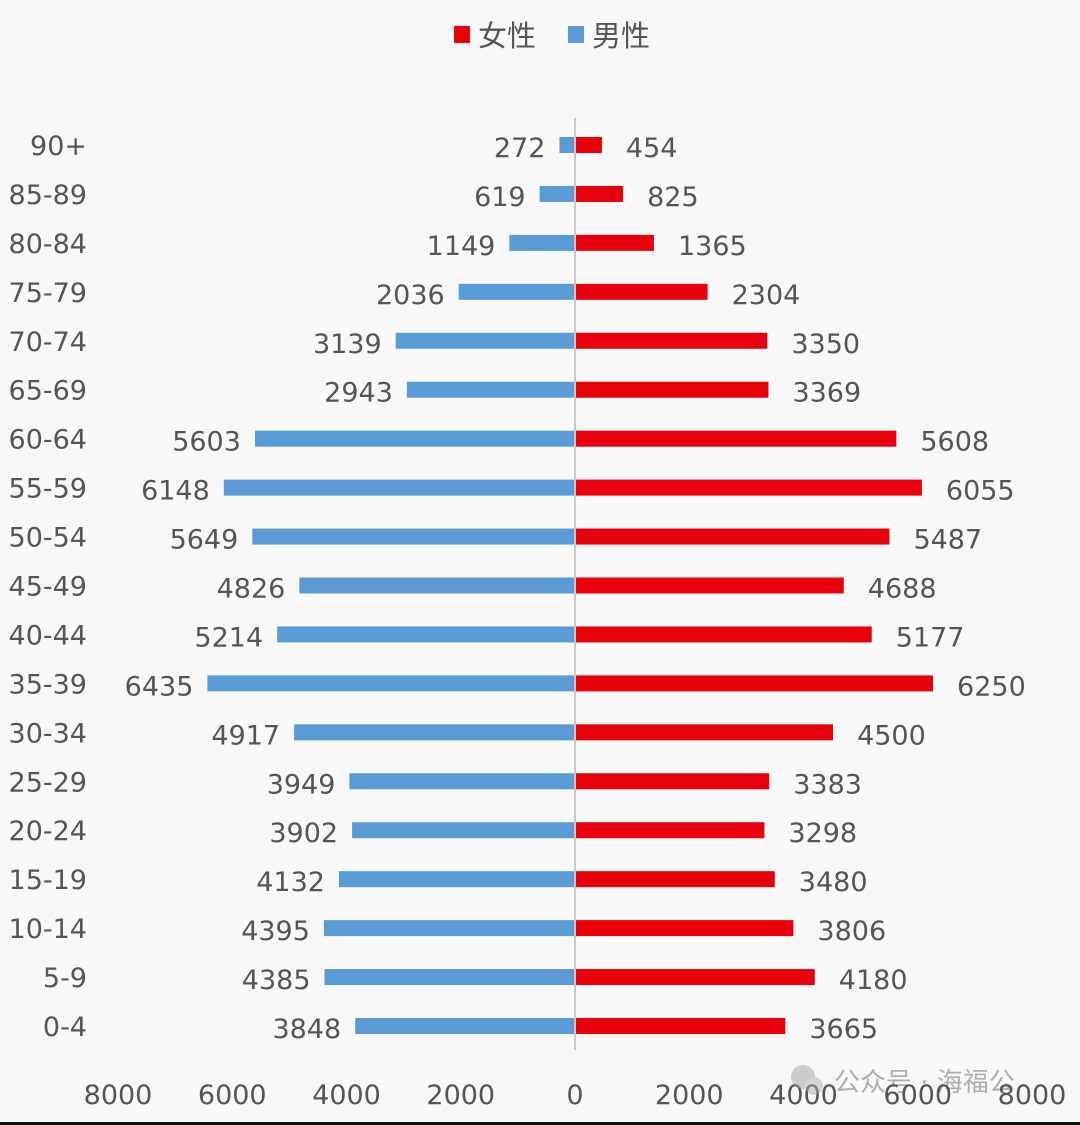  What do you see at coordinates (65, 978) in the screenshot?
I see `category-label: 5-9` at bounding box center [65, 978].